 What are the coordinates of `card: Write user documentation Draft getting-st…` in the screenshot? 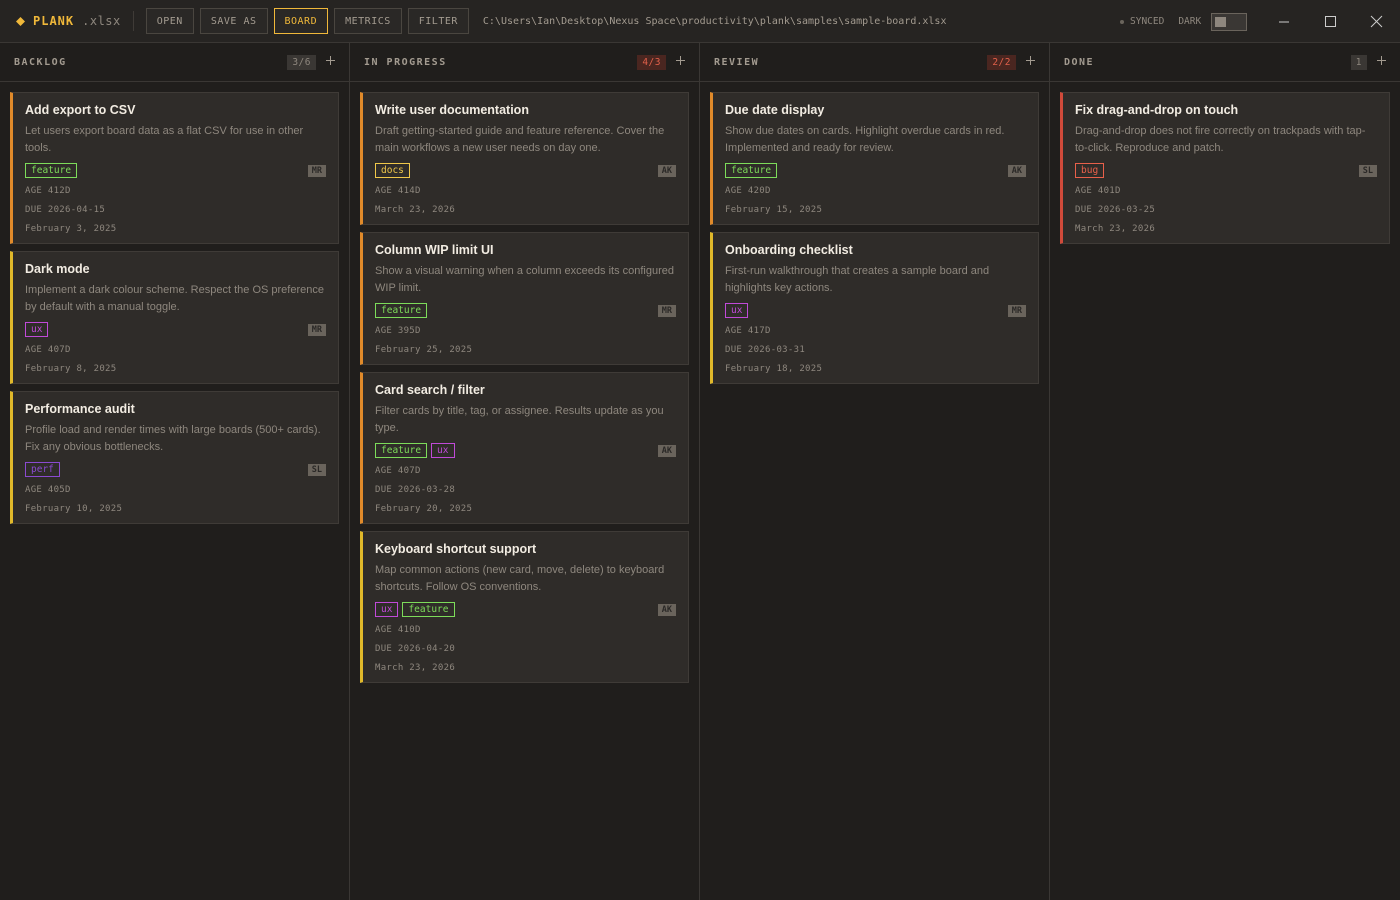 It's located at (524, 158).